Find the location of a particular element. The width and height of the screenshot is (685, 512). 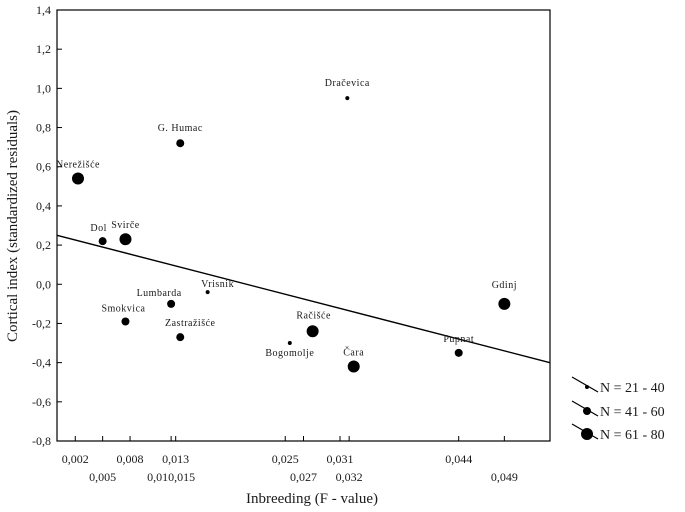

y-axis: 1,4 1,2 1,0 0,8 0,6 0,4 0,2 0,0 -0,2 -0,4 -0,6 -0,8 is located at coordinates (47, 225).